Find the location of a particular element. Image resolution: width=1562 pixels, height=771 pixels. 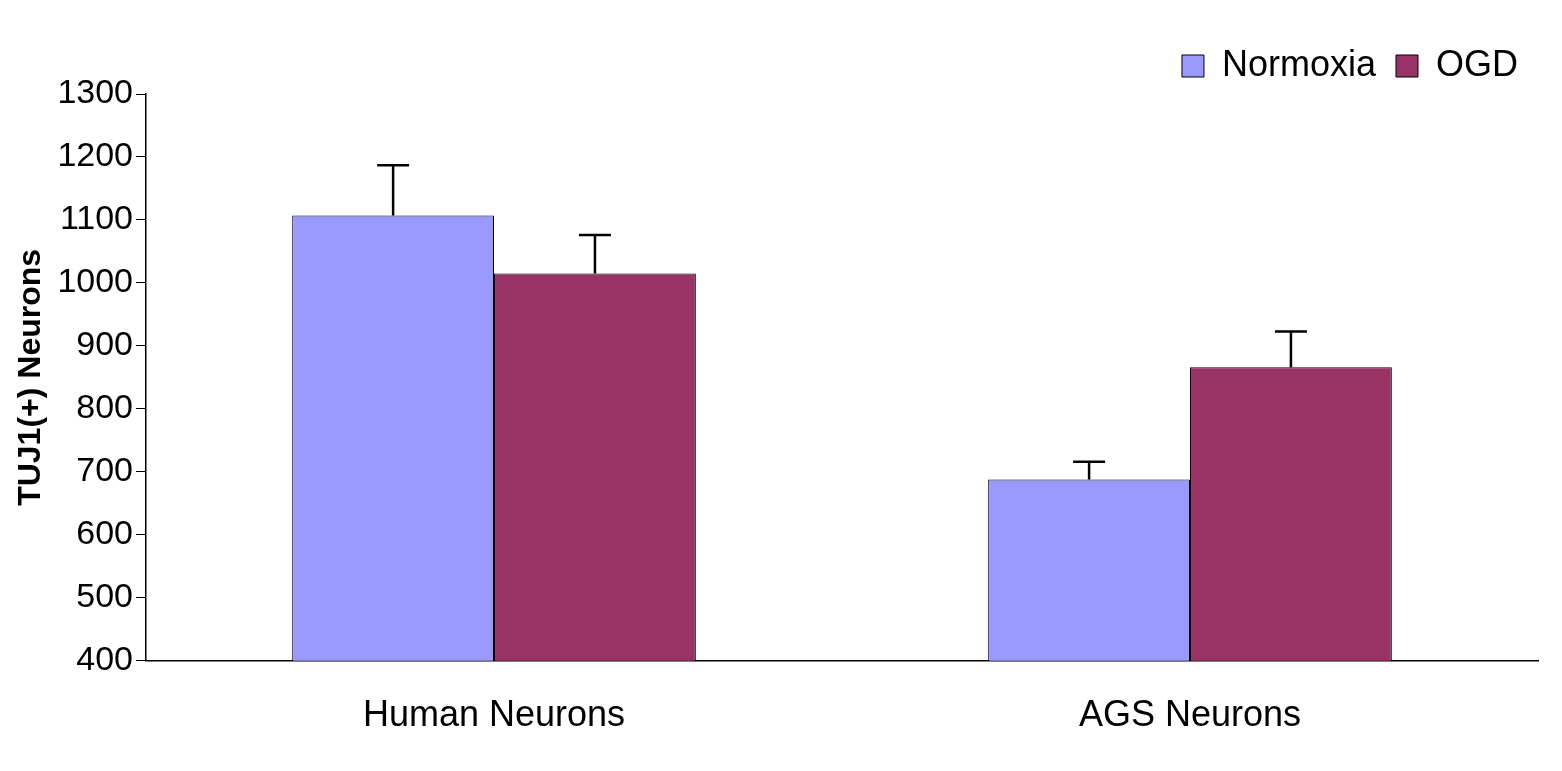

legend-label: Normoxia is located at coordinates (1299, 63).